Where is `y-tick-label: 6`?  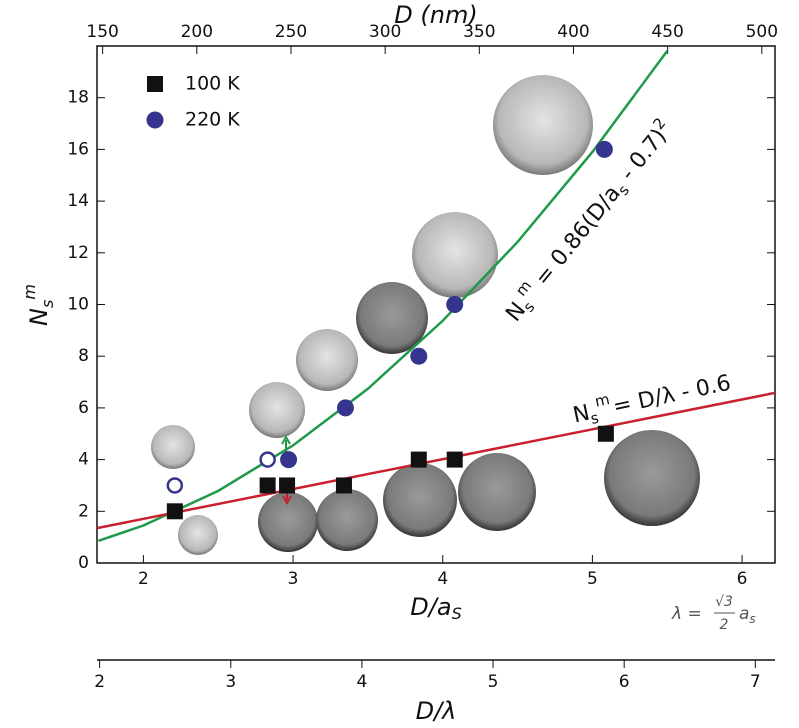 y-tick-label: 6 is located at coordinates (83, 408).